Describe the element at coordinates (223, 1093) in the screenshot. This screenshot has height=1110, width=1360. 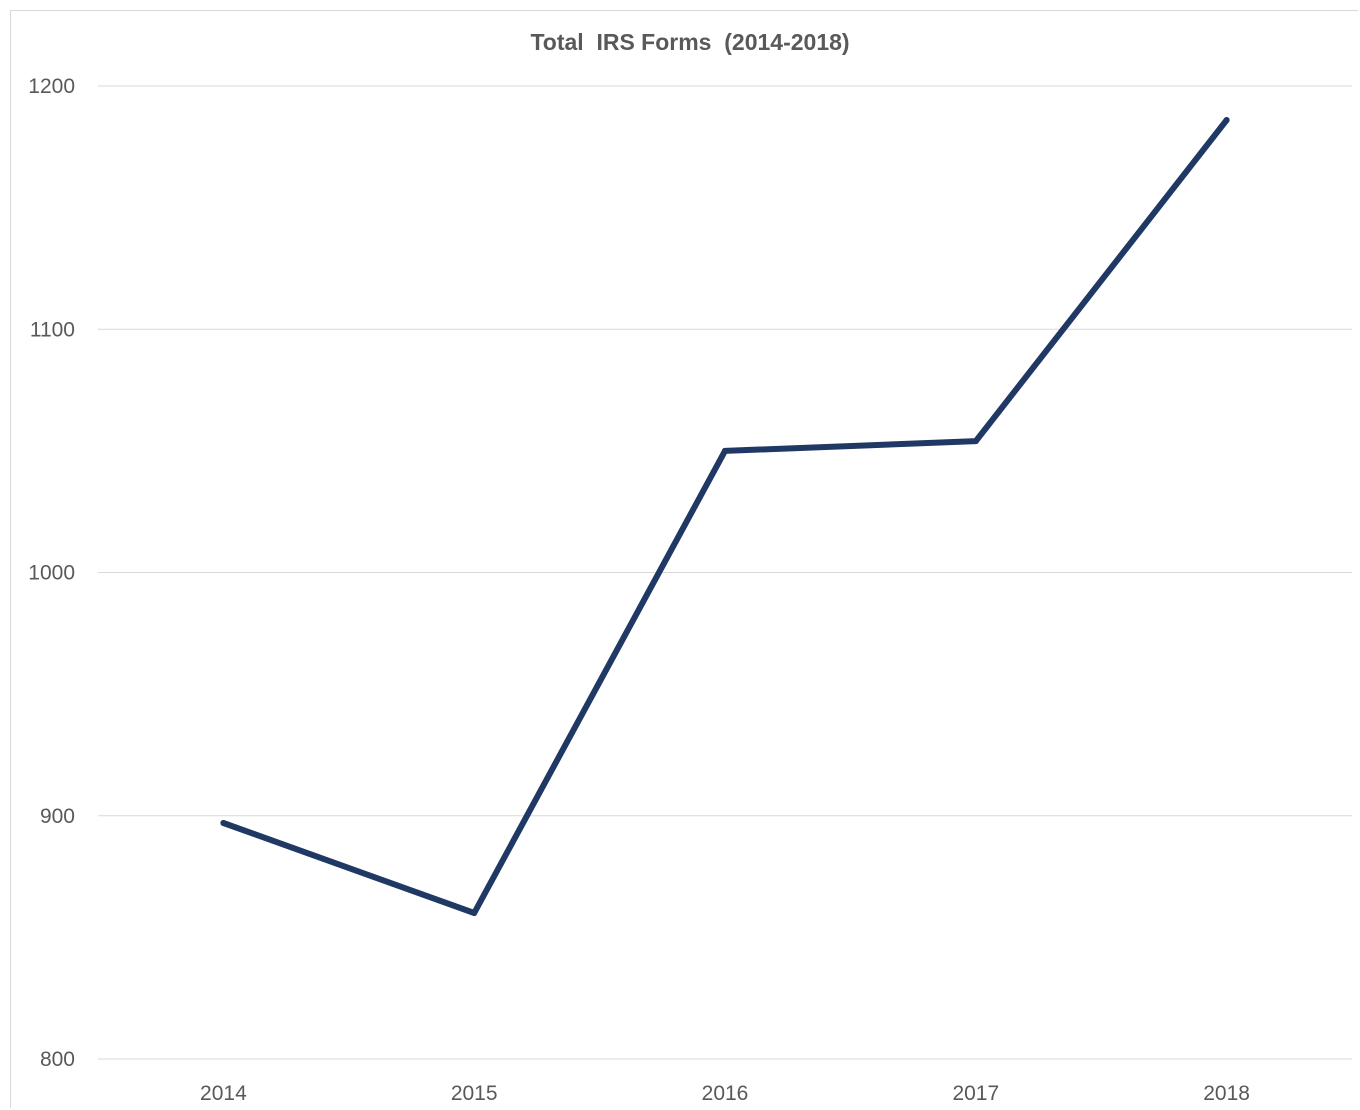
I see `x-tick-label: 2014` at that location.